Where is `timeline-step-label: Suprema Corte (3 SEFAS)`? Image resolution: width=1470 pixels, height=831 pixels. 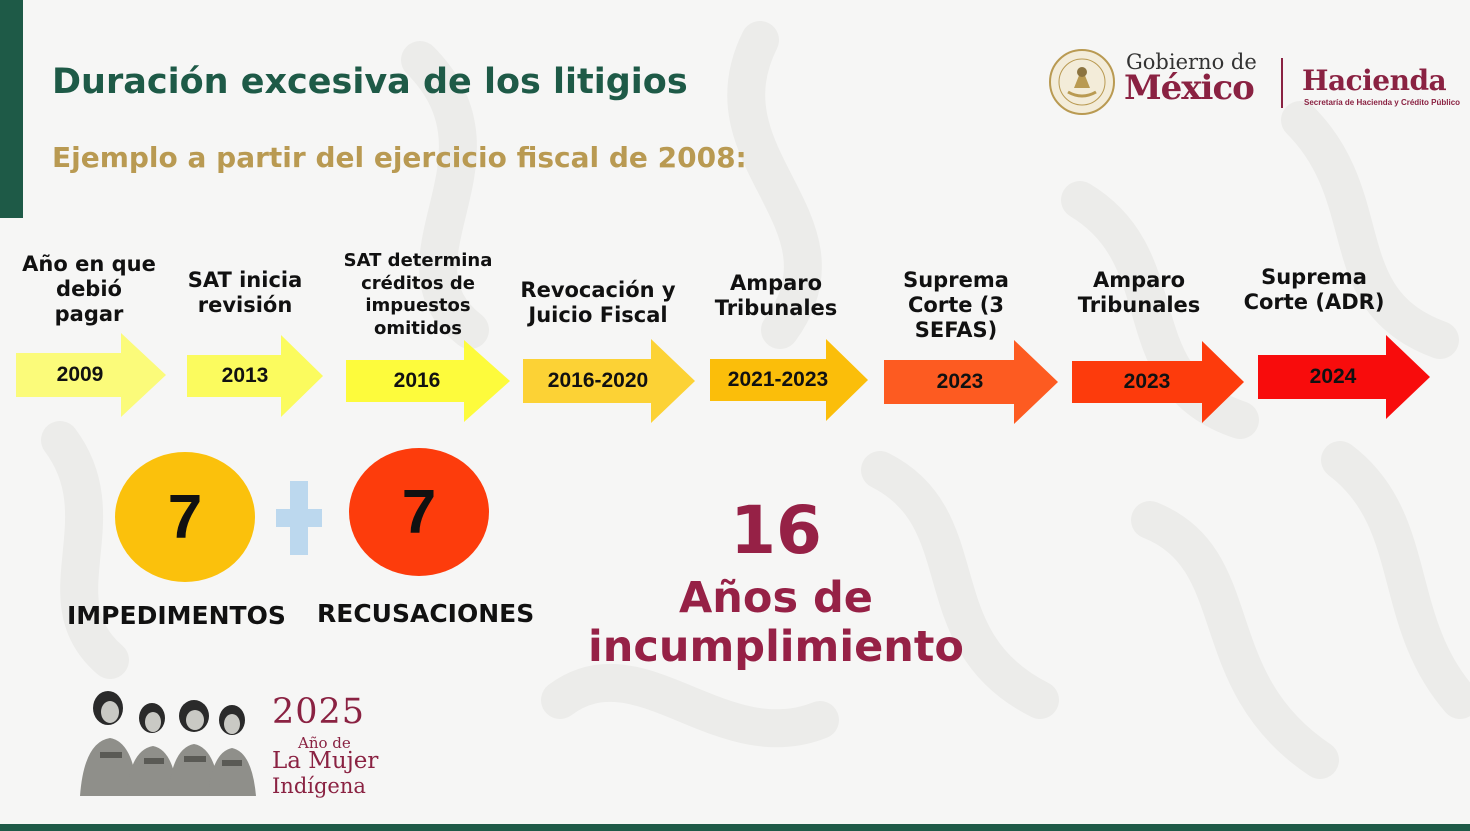
timeline-step-label: Suprema Corte (3 SEFAS) is located at coordinates (956, 306).